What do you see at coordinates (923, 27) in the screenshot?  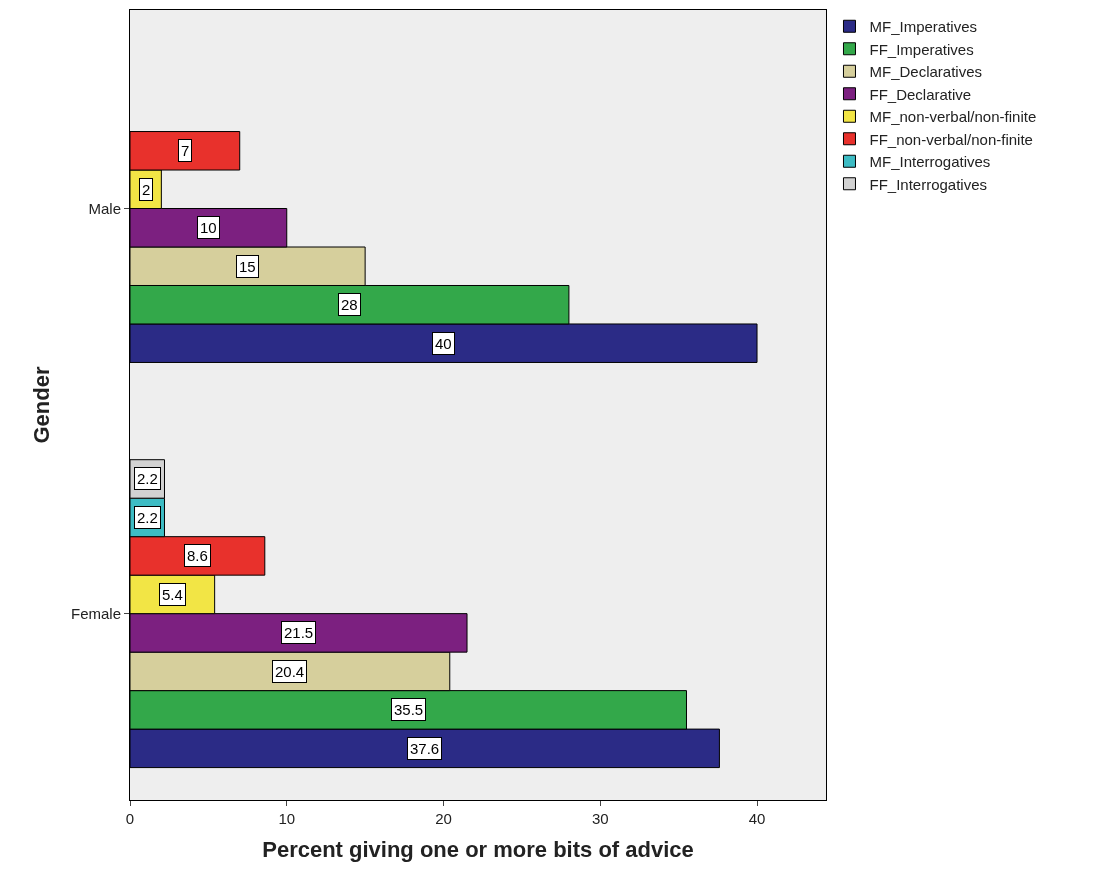 I see `legend-label: MF_Imperatives` at bounding box center [923, 27].